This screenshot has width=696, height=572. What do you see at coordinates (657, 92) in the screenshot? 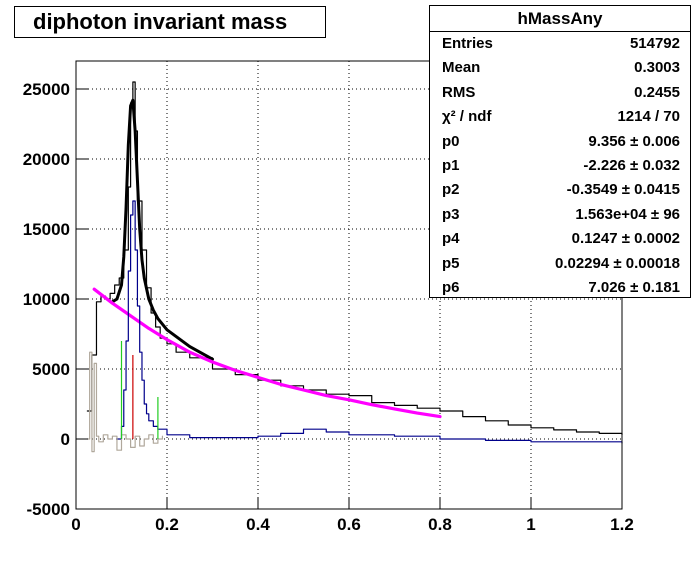
I see `stats-row-value: 0.2455` at bounding box center [657, 92].